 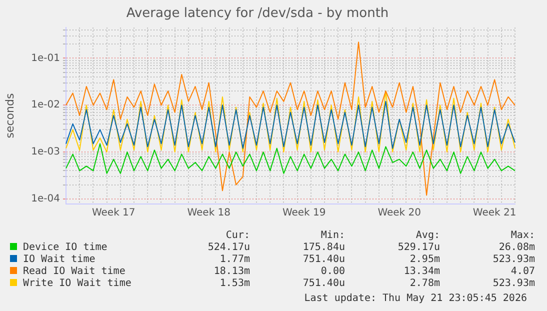 I want to click on y-axis-title: seconds, so click(x=9, y=115).